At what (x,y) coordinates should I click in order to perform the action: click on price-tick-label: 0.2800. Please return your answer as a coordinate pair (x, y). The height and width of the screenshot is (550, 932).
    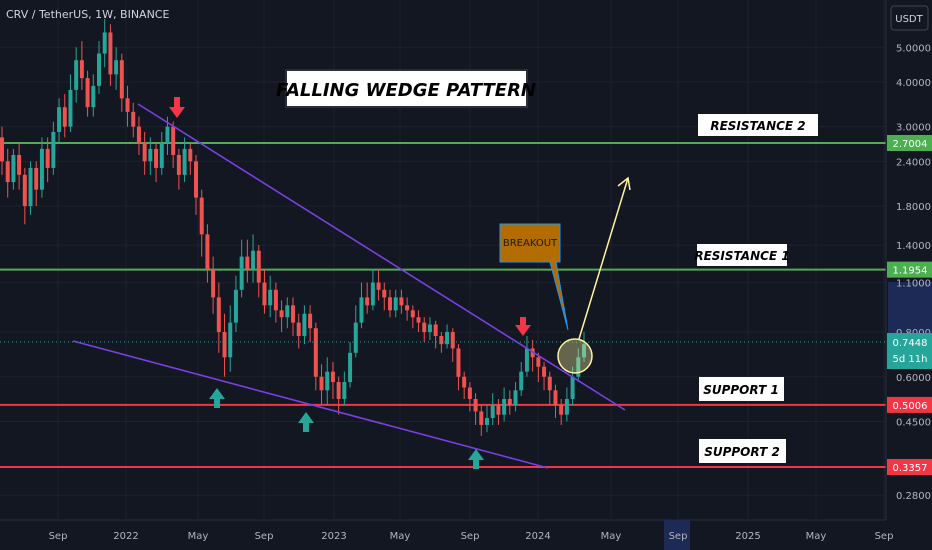
    Looking at the image, I should click on (913, 496).